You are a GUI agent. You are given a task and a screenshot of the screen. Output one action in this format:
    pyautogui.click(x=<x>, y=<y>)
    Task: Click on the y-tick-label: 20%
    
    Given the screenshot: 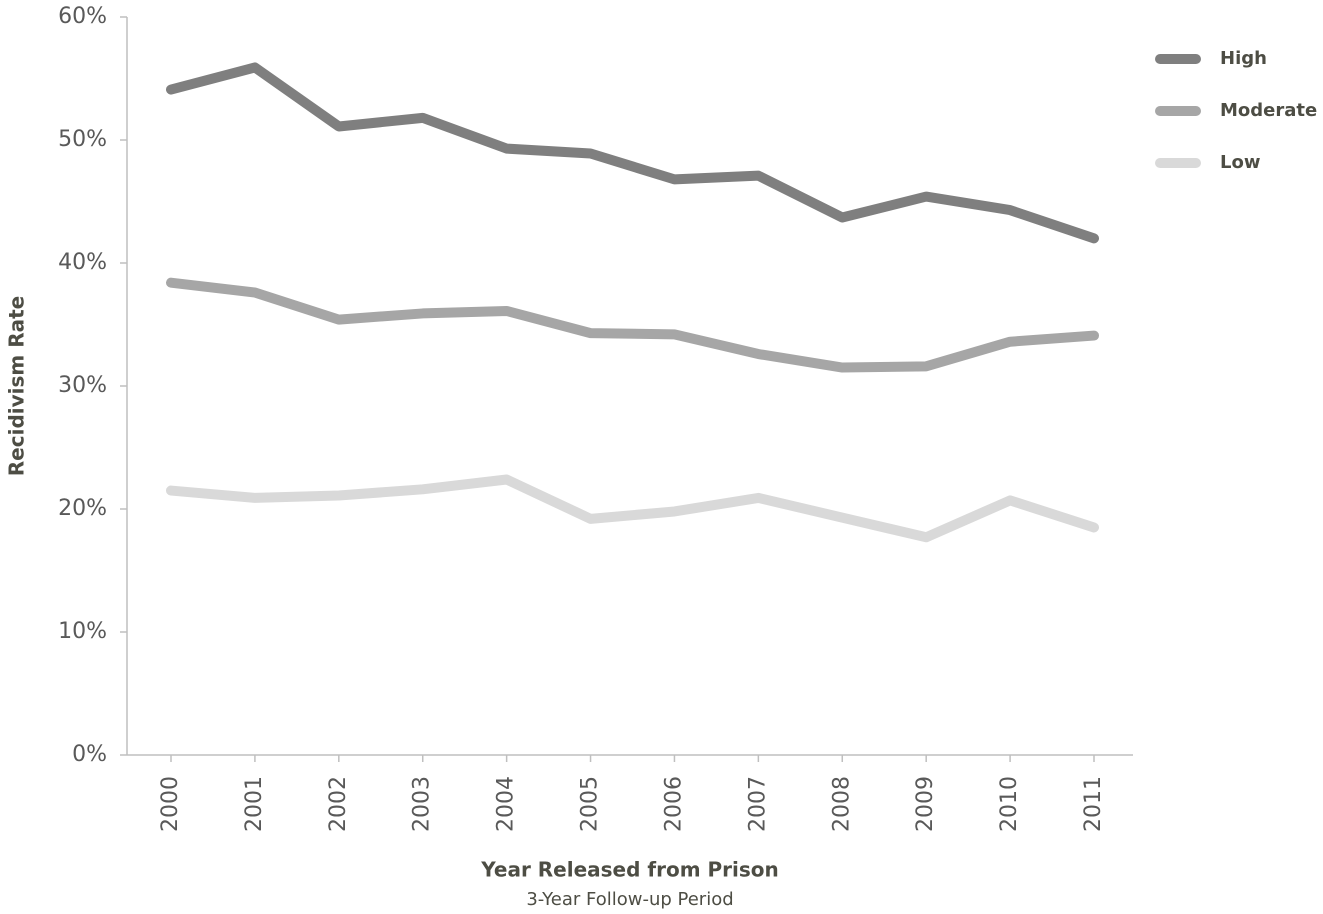 What is the action you would take?
    pyautogui.click(x=82, y=508)
    